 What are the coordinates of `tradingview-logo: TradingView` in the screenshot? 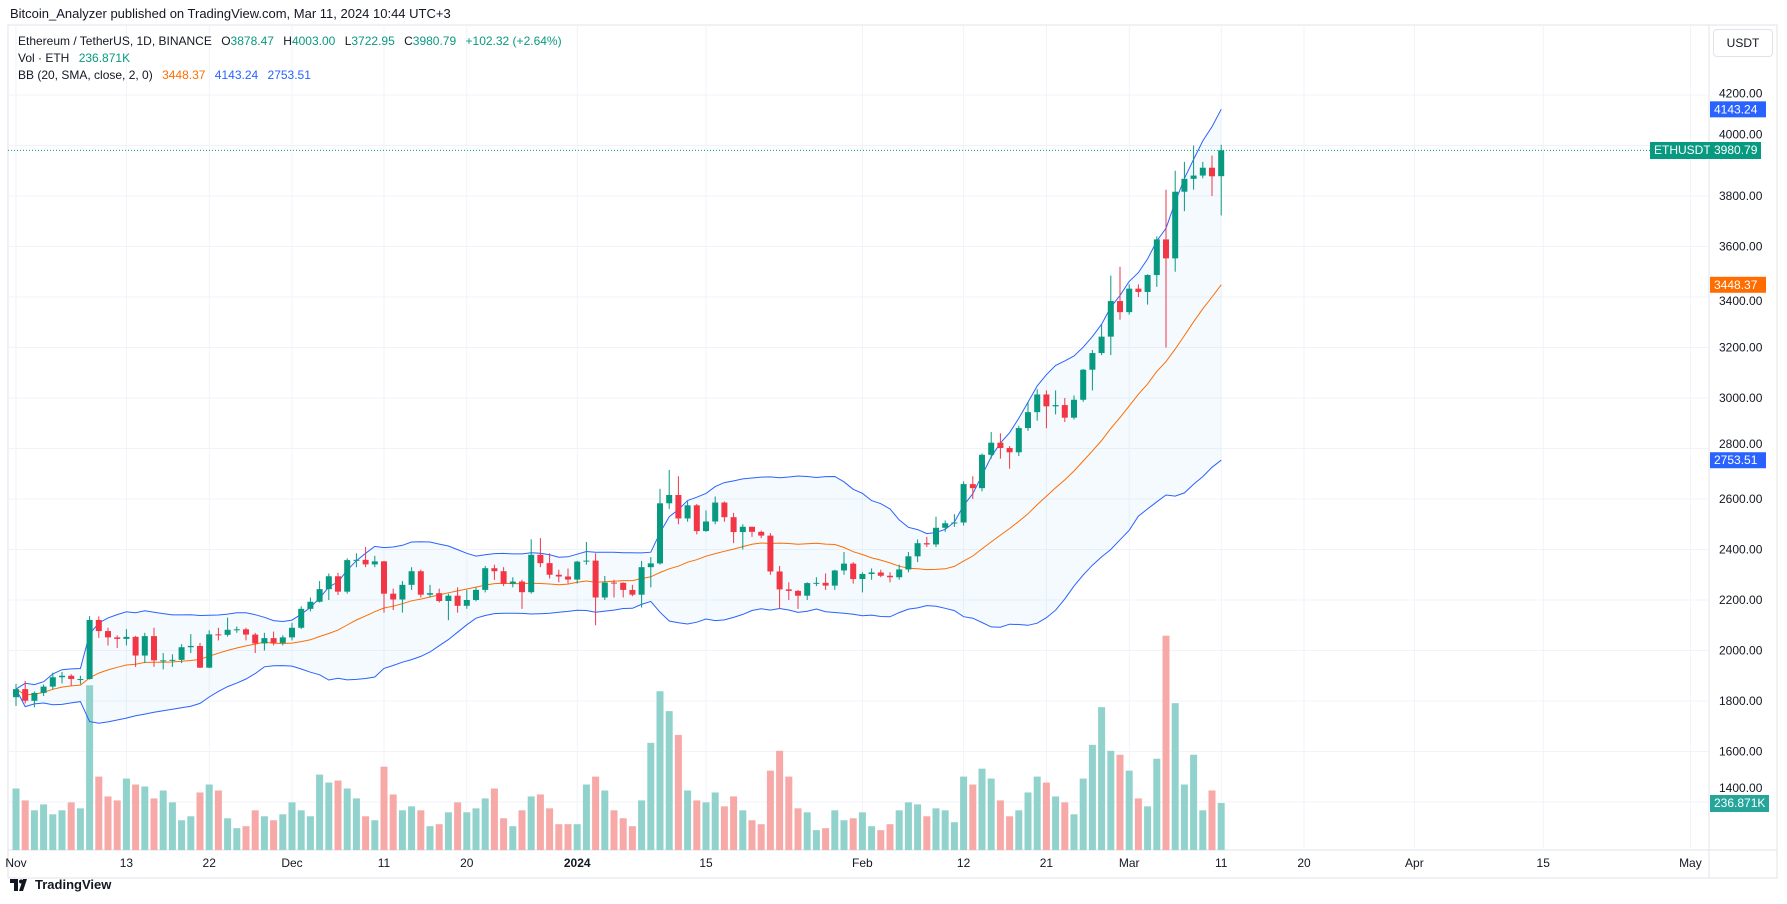 It's located at (60, 884).